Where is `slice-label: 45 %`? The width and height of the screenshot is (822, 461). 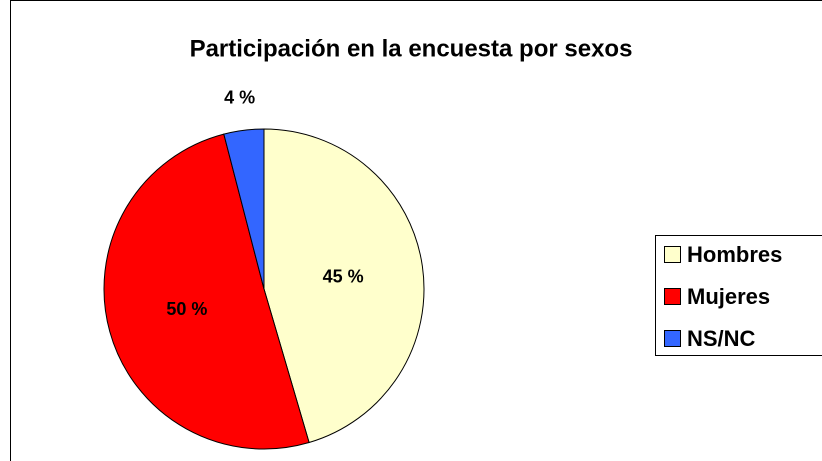
slice-label: 45 % is located at coordinates (343, 276).